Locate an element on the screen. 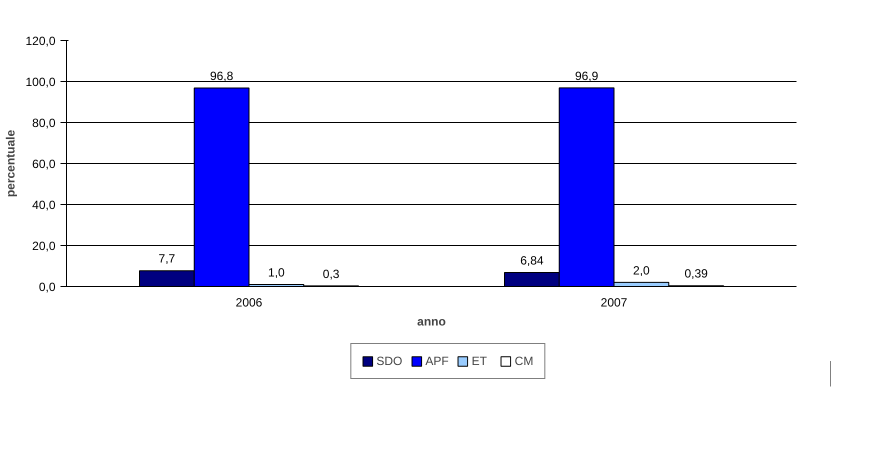 Image resolution: width=873 pixels, height=452 pixels. legend-label: APF is located at coordinates (437, 361).